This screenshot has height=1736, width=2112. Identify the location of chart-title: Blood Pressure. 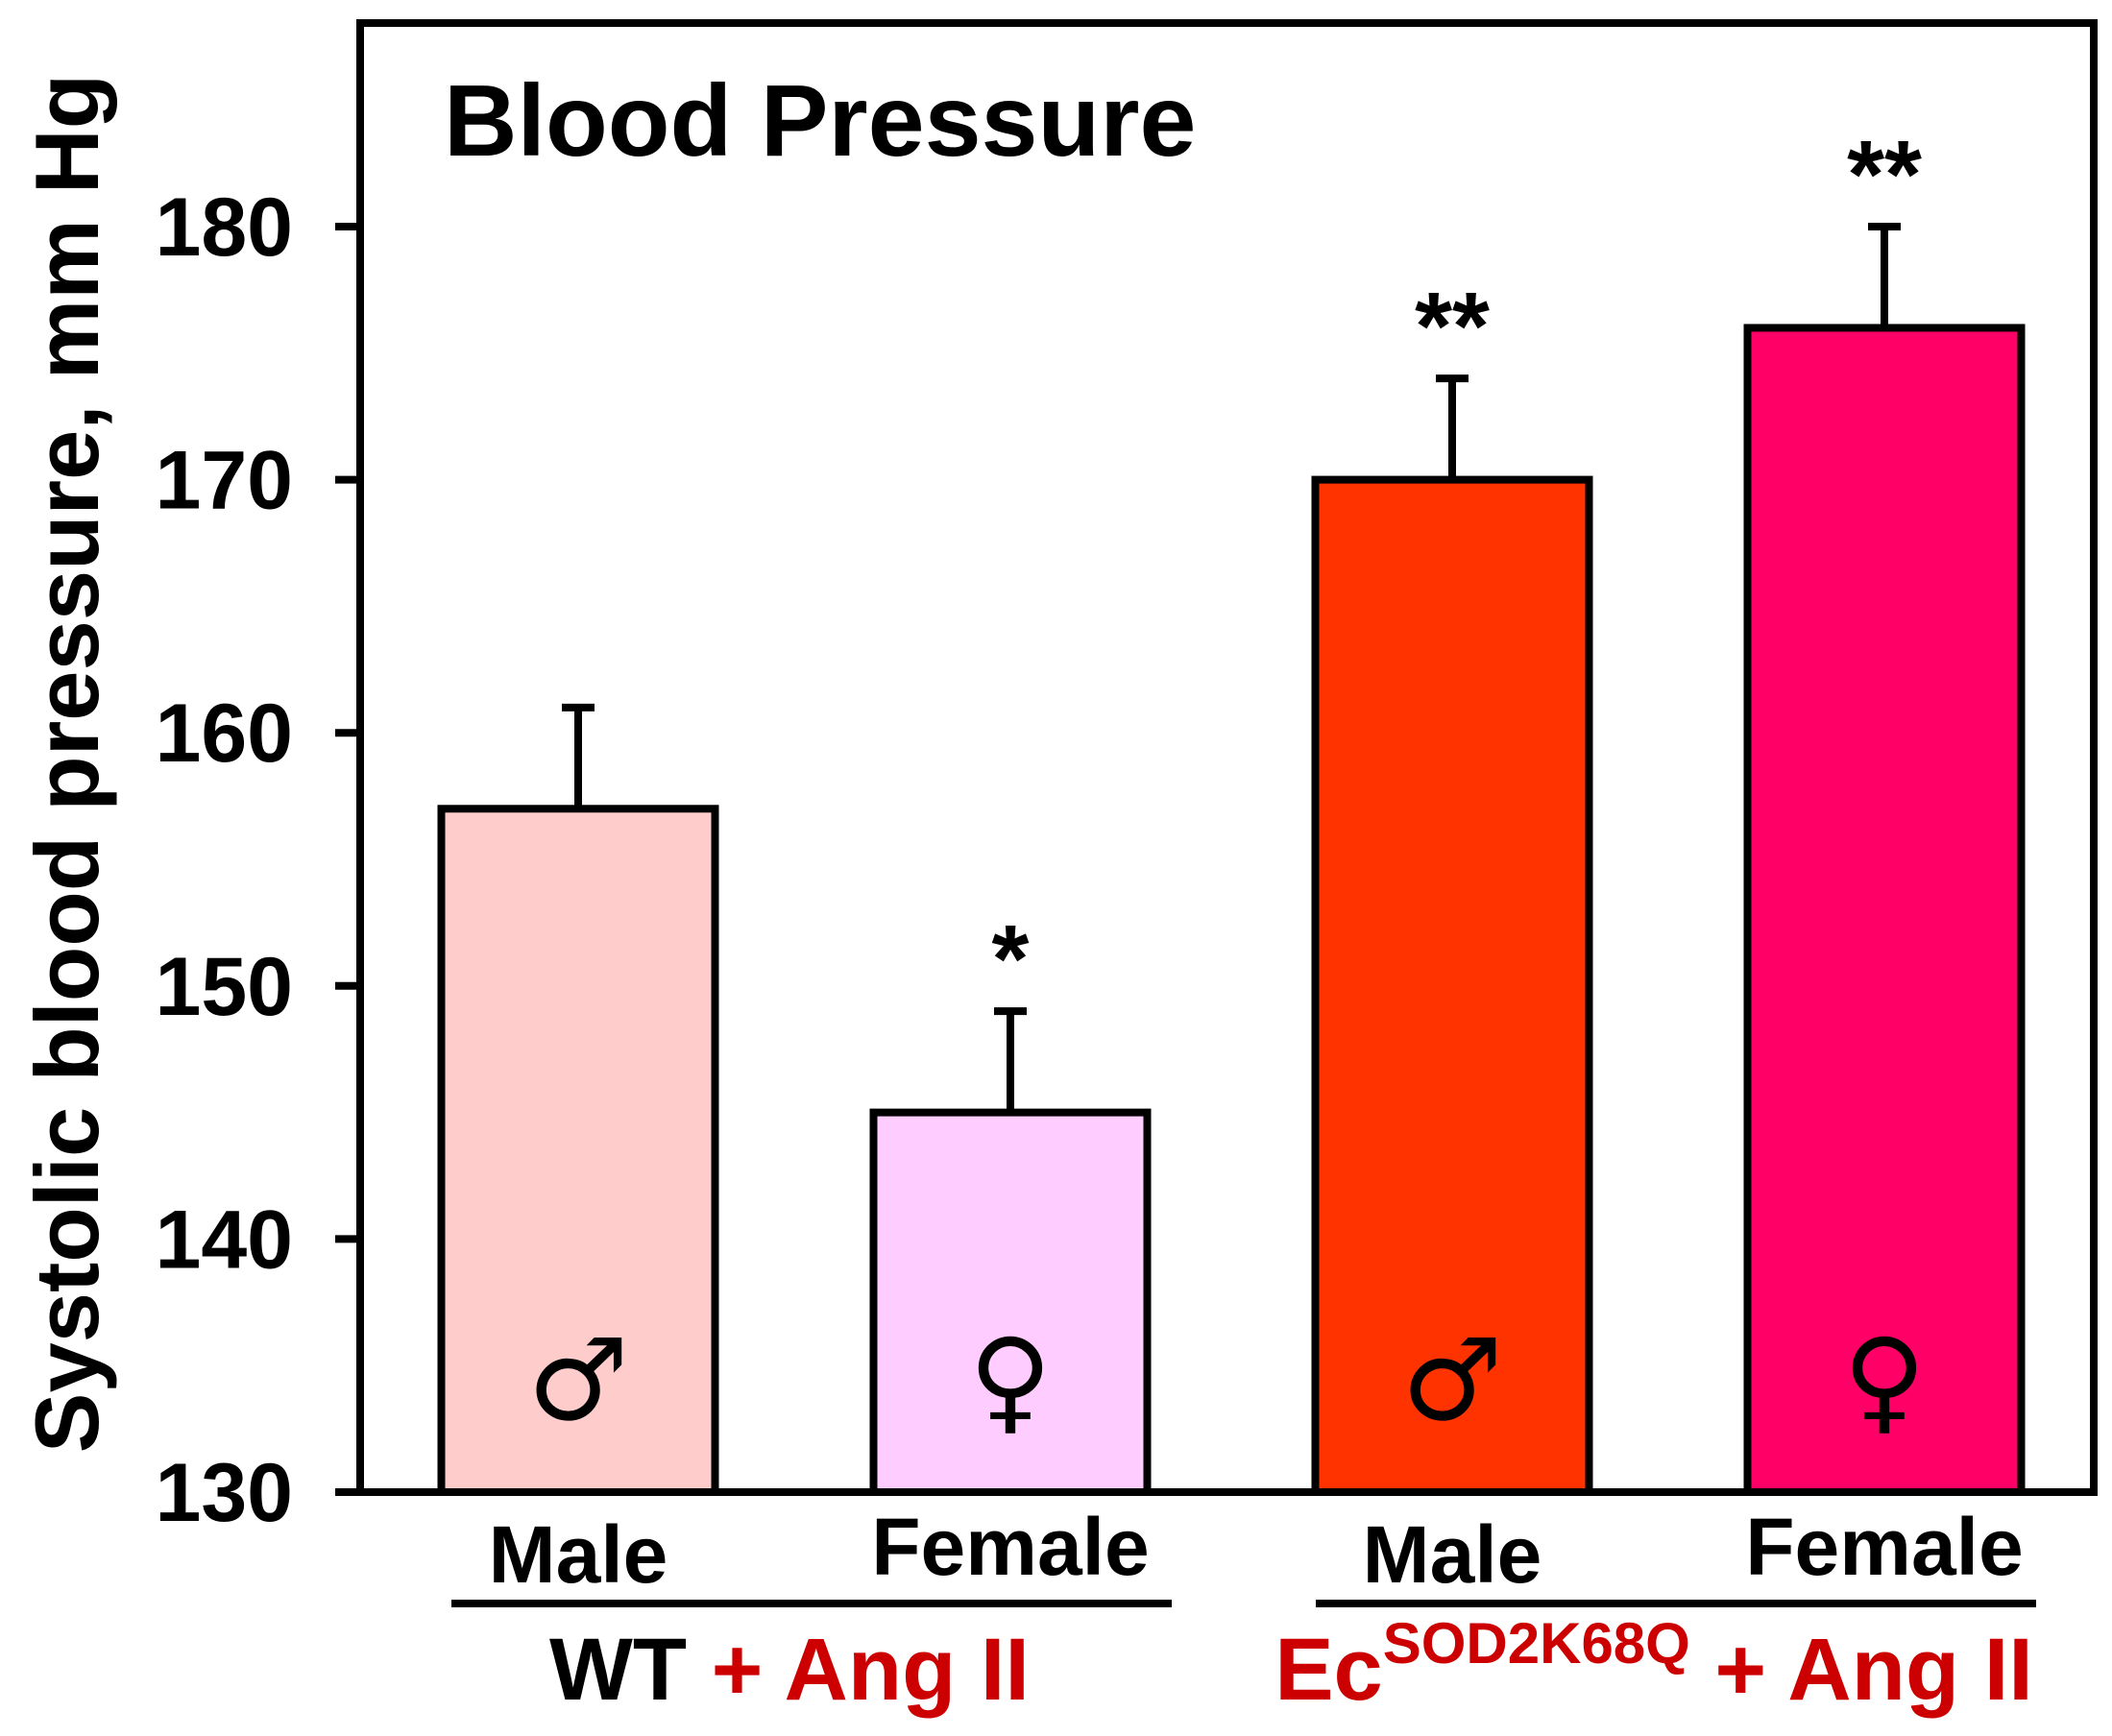
(820, 121).